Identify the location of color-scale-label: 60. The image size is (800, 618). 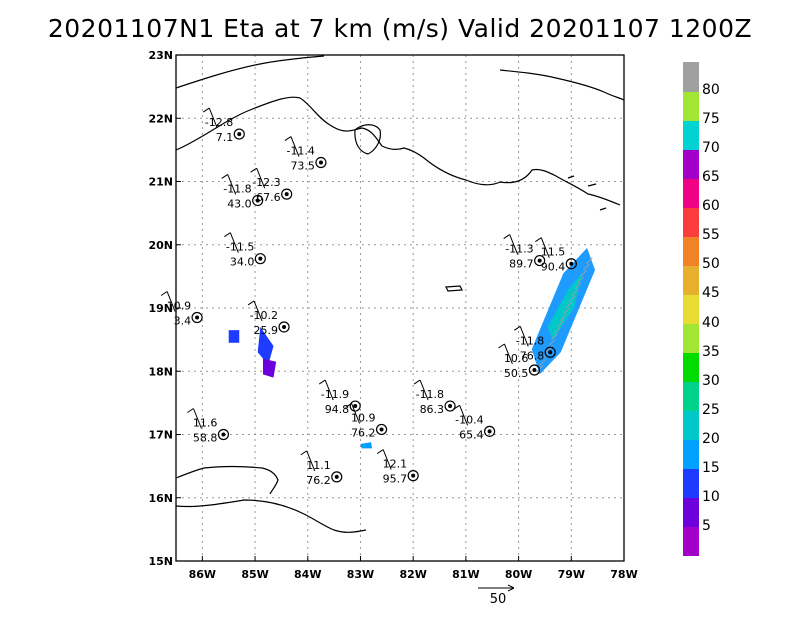
(711, 206).